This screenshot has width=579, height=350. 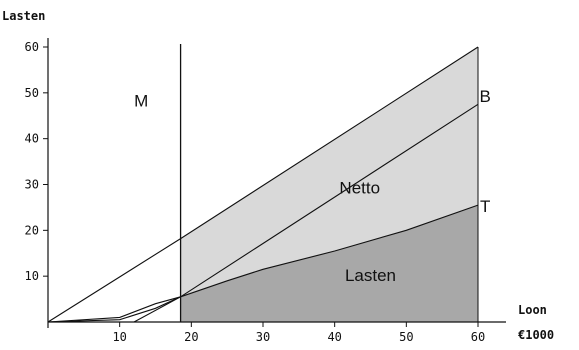 I want to click on x-axis-title-line1: Loon, so click(x=532, y=310).